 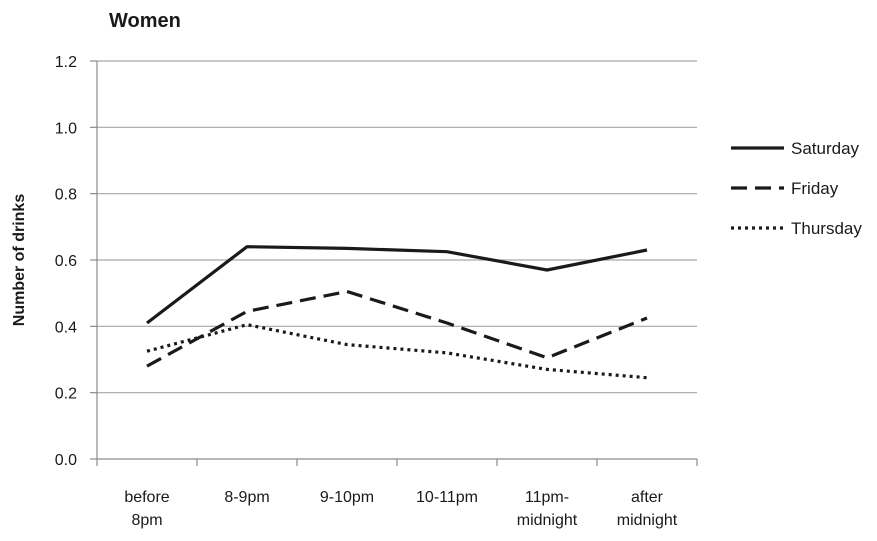 What do you see at coordinates (246, 497) in the screenshot?
I see `x-tick-label: 8-9pm` at bounding box center [246, 497].